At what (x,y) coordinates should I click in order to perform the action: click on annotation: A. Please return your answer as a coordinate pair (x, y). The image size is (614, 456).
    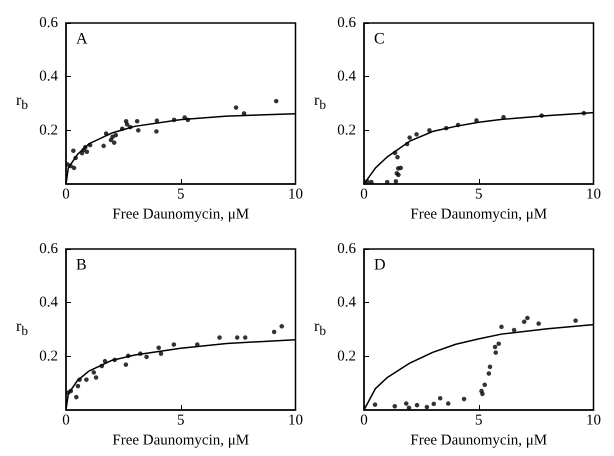
    Looking at the image, I should click on (82, 39).